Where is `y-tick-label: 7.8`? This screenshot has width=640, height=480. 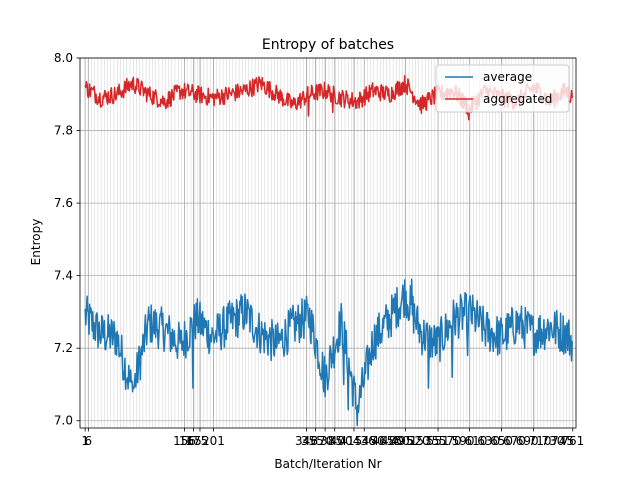 y-tick-label: 7.8 is located at coordinates (63, 131).